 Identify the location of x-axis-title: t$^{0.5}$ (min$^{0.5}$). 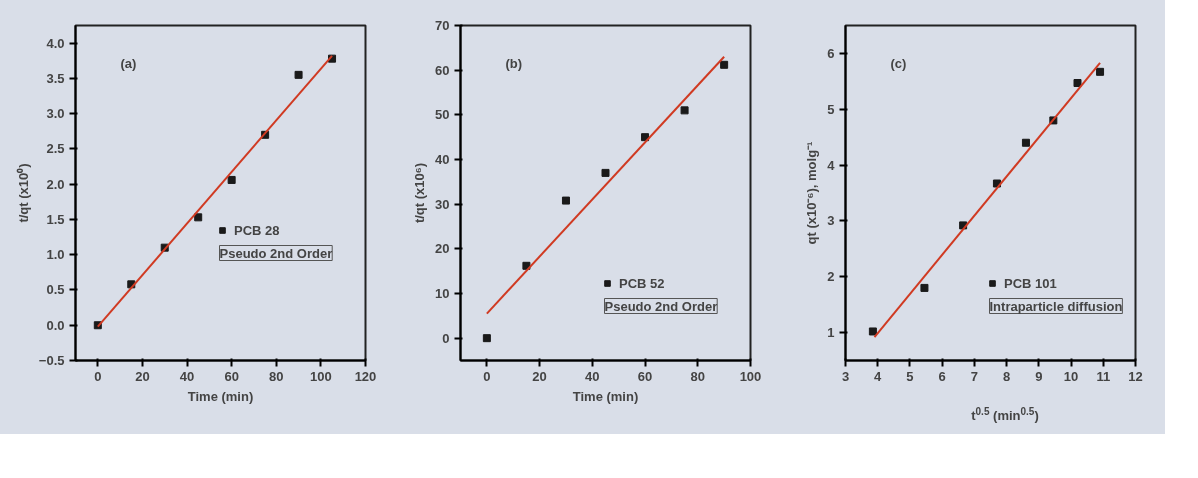
(1005, 415).